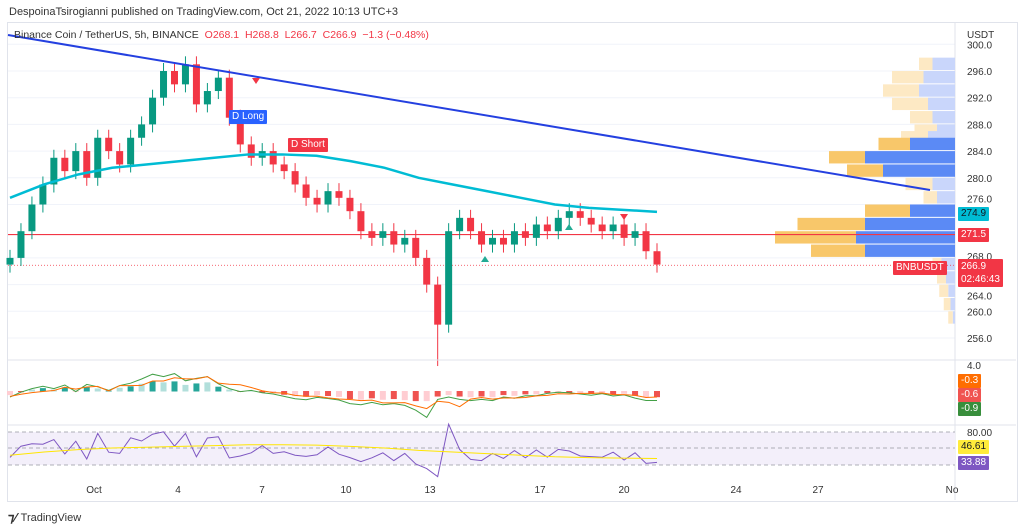 The height and width of the screenshot is (531, 1024). I want to click on symbol-name: Binance Coin / TetherUS, 5h, BINANCE, so click(106, 35).